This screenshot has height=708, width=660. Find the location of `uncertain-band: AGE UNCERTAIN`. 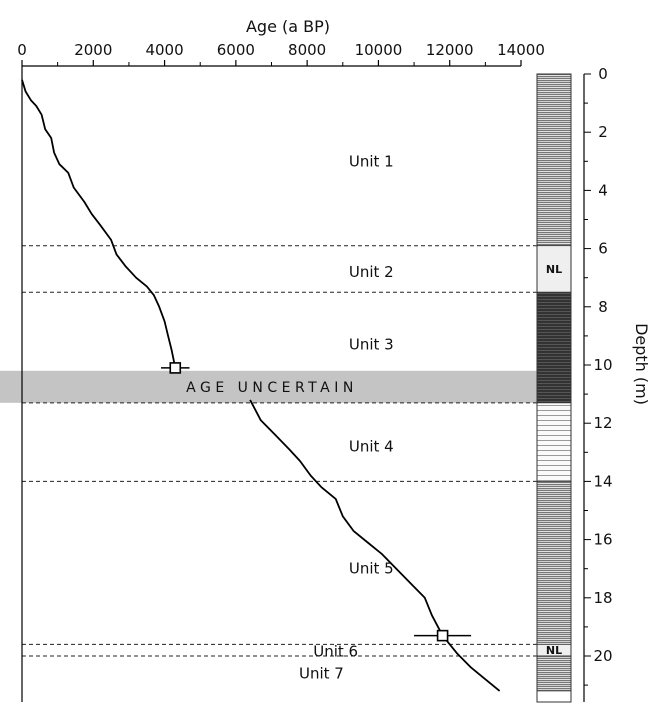

uncertain-band: AGE UNCERTAIN is located at coordinates (268, 386).